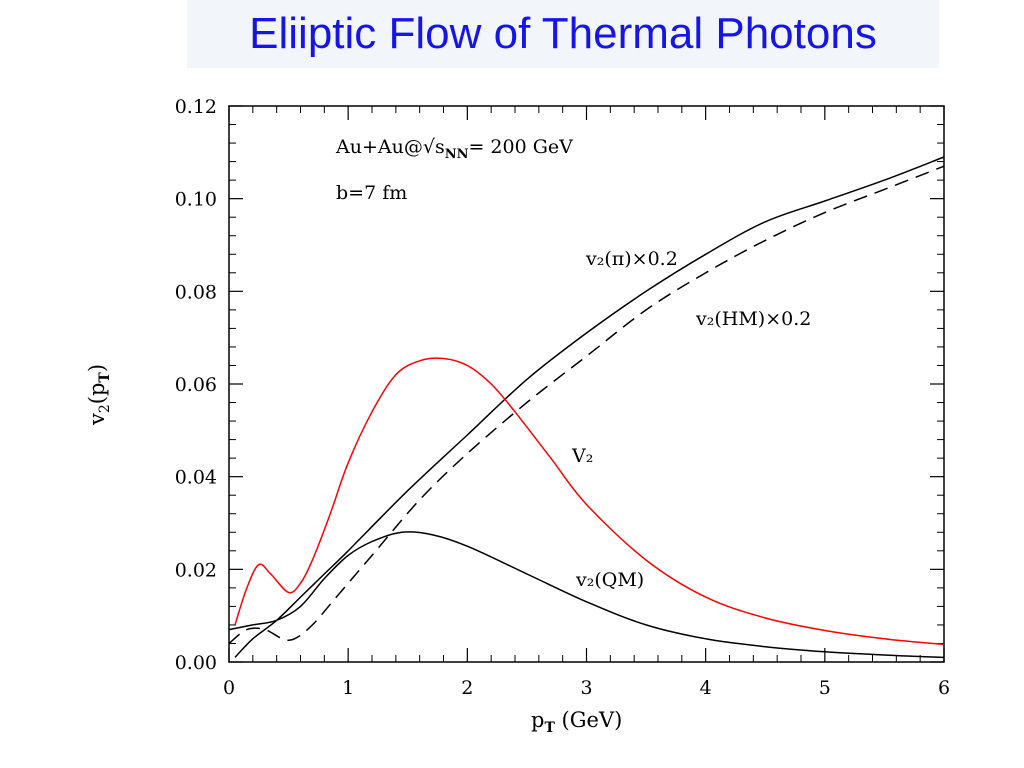 The image size is (1024, 768). Describe the element at coordinates (196, 107) in the screenshot. I see `y-tick-label: 0.12` at that location.